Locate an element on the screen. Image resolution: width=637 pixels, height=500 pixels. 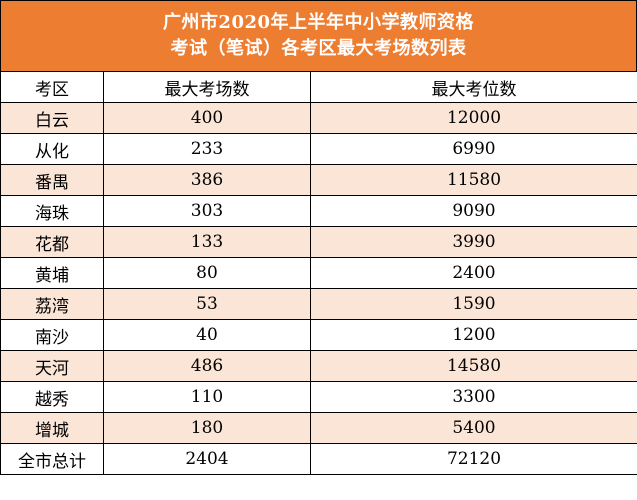
cell-seats: 12000 is located at coordinates (473, 118).